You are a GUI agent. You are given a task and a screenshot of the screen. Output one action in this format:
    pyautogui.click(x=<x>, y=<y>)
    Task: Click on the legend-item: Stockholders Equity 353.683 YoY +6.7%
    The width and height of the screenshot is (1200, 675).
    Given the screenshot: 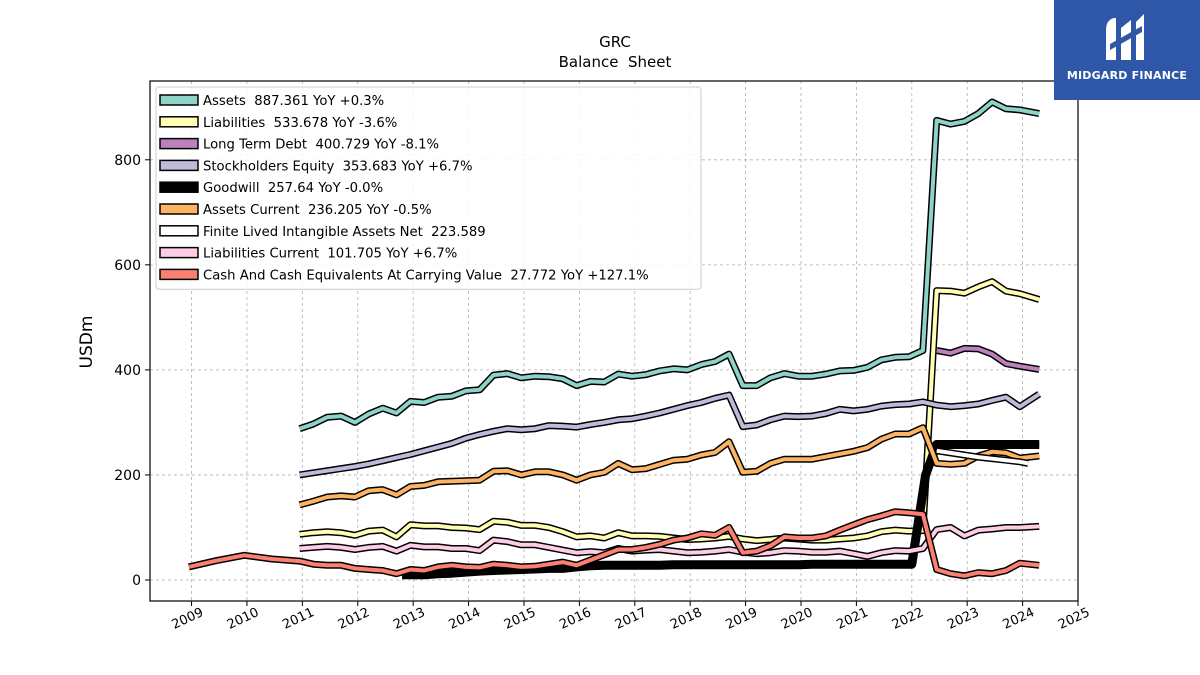 What is the action you would take?
    pyautogui.click(x=316, y=166)
    